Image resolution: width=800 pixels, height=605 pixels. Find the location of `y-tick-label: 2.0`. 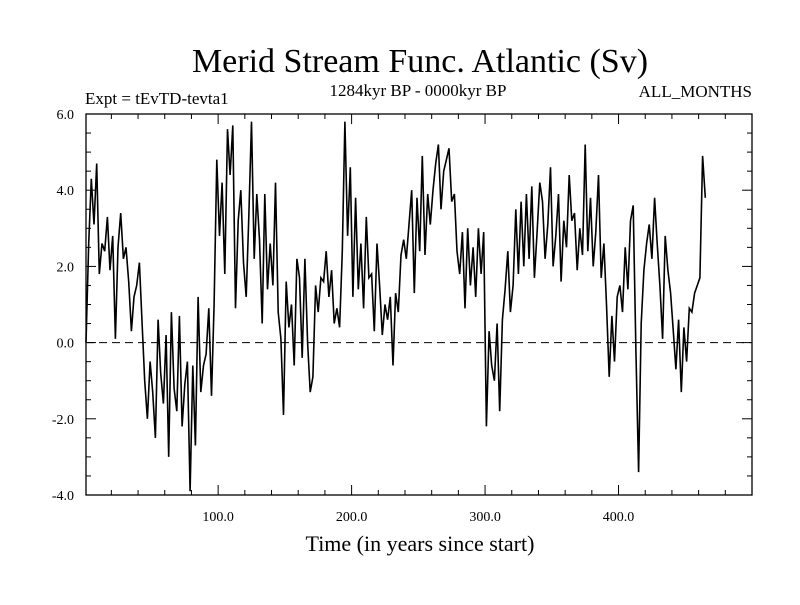

y-tick-label: 2.0 is located at coordinates (66, 267).